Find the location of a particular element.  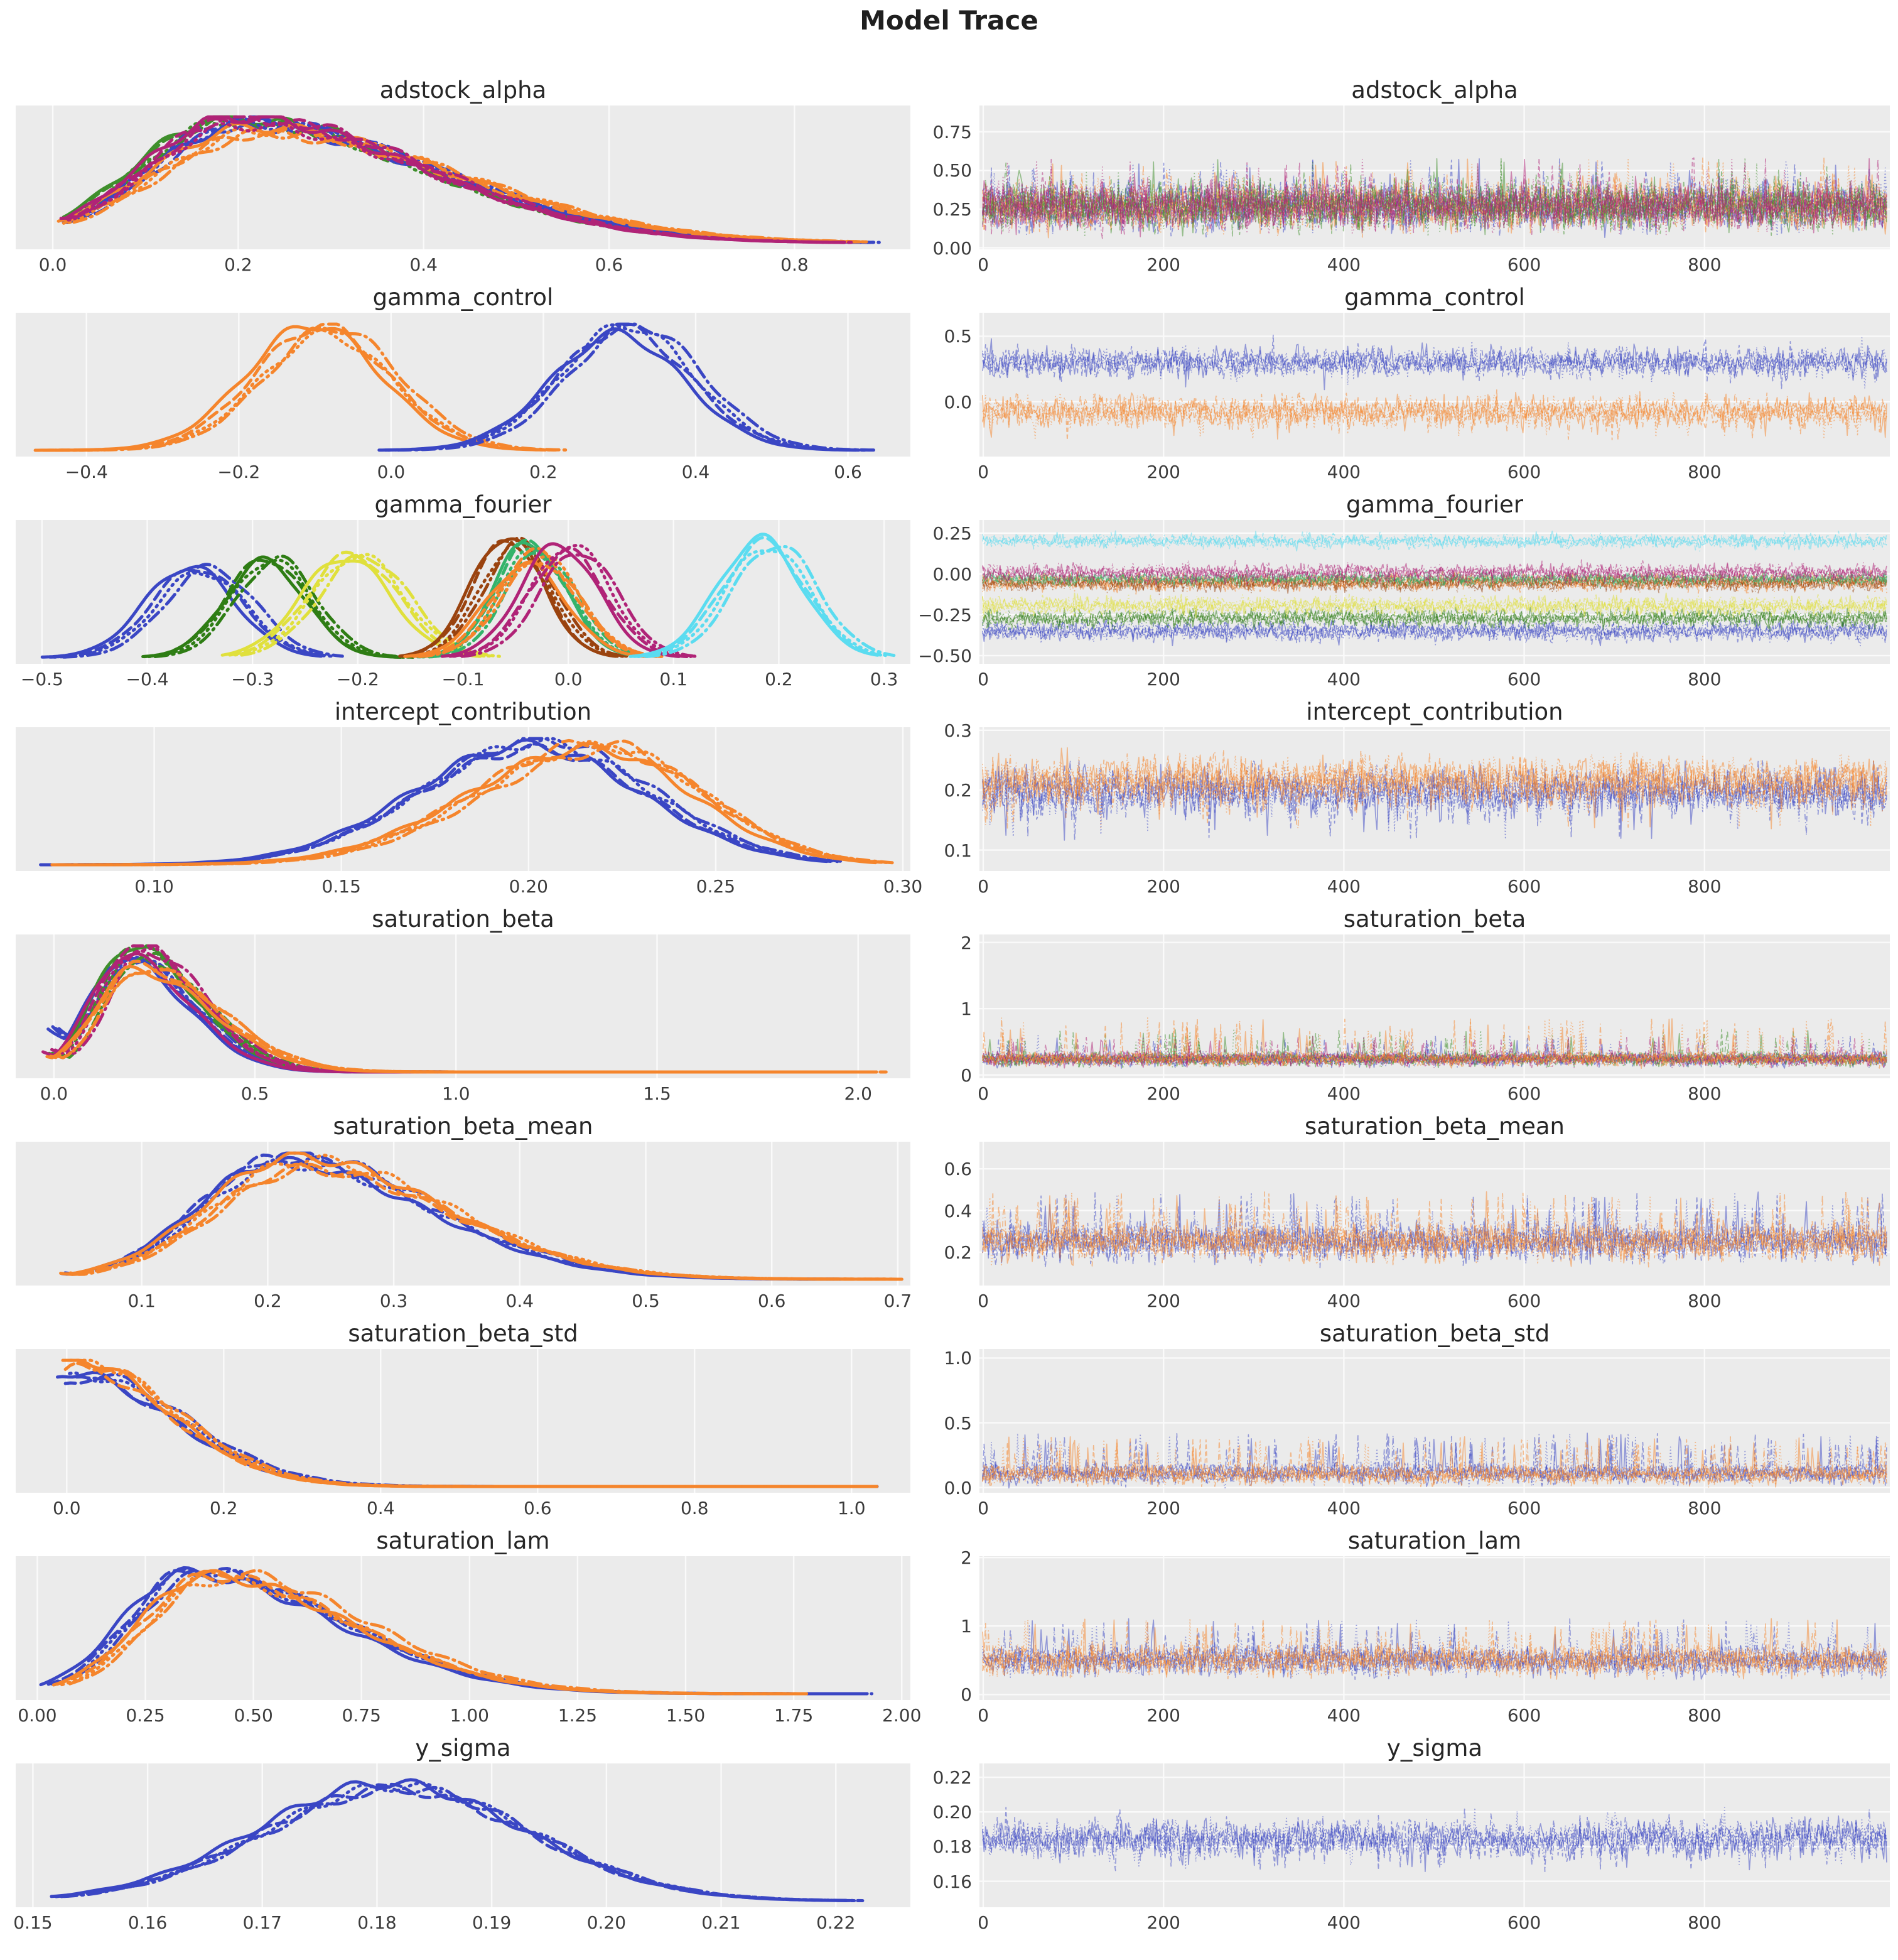

y-tick-label: 0.50 is located at coordinates (952, 170).